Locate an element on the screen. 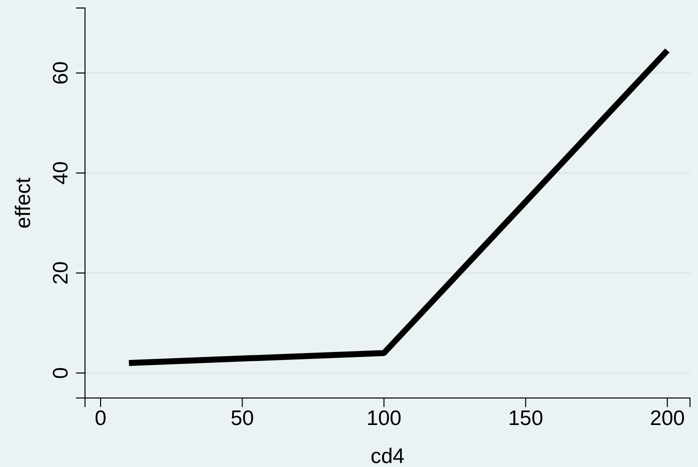 The width and height of the screenshot is (698, 467). x-axis-title: cd4 is located at coordinates (387, 456).